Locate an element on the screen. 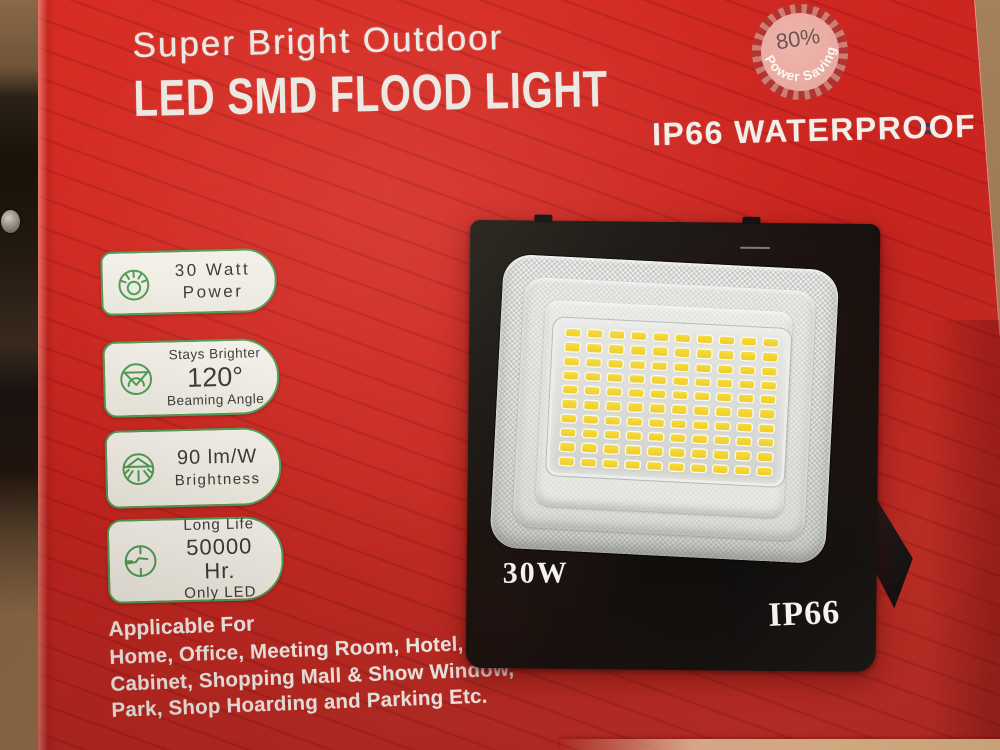 The image size is (1000, 750). power-saving-badge: 80% Power Saving is located at coordinates (800, 53).